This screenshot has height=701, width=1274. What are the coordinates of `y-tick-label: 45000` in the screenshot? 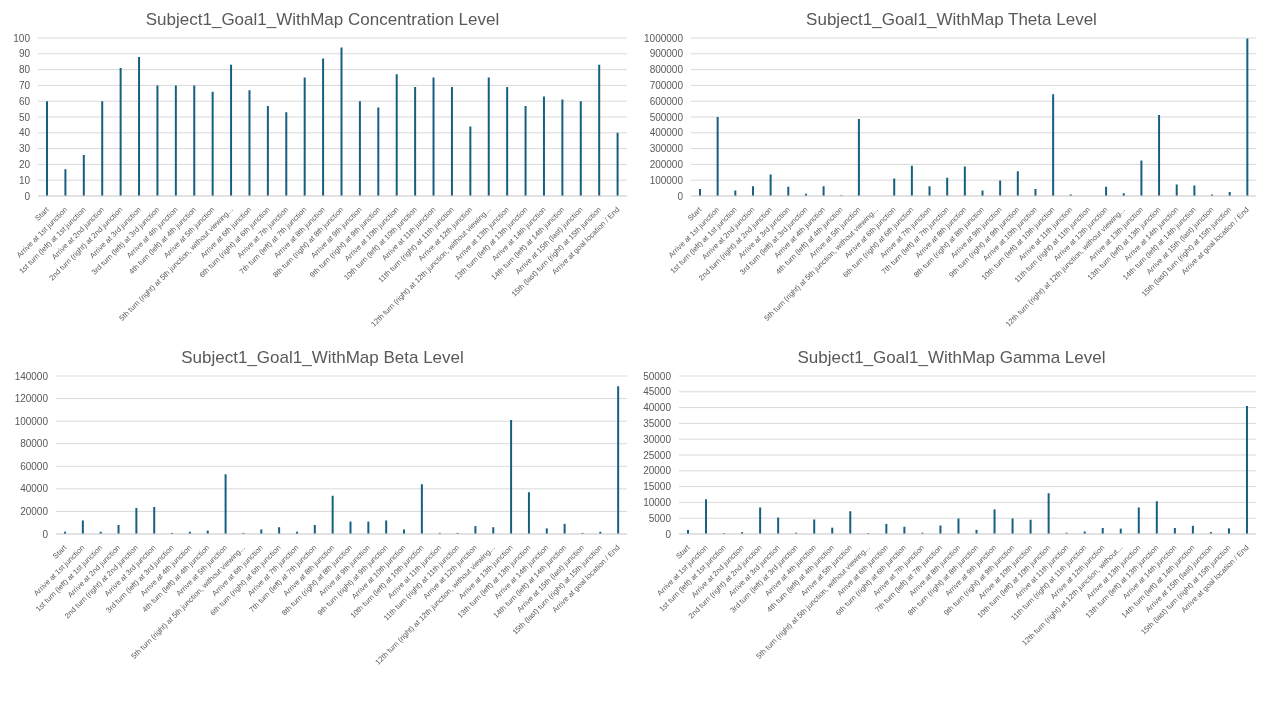 It's located at (657, 392).